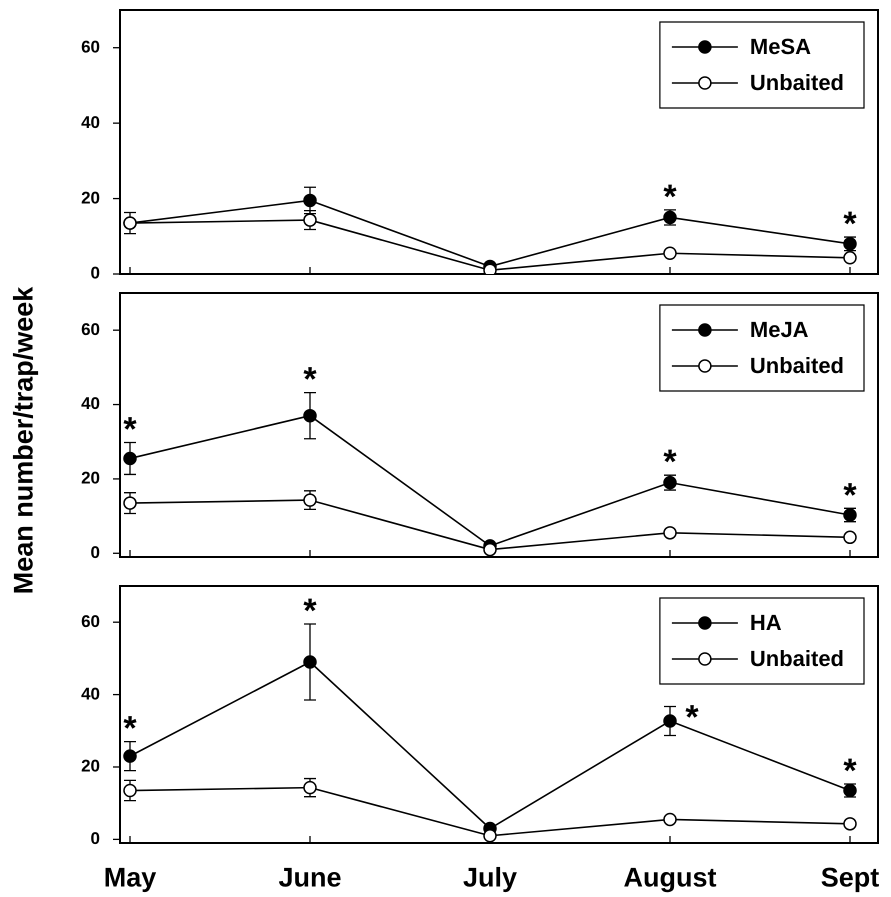  What do you see at coordinates (850, 877) in the screenshot?
I see `x-tick-label: Sept` at bounding box center [850, 877].